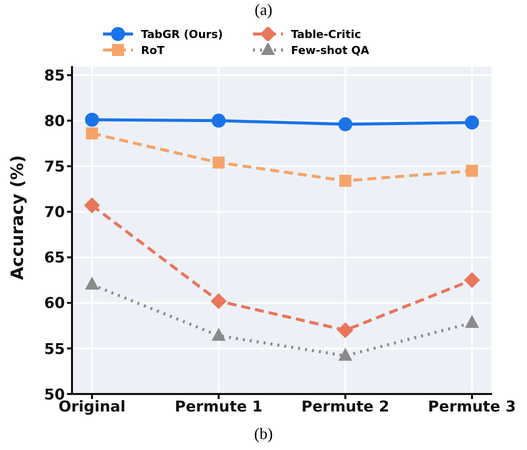 Image resolution: width=527 pixels, height=450 pixels. I want to click on y-axis-title: Accuracy (%), so click(18, 217).